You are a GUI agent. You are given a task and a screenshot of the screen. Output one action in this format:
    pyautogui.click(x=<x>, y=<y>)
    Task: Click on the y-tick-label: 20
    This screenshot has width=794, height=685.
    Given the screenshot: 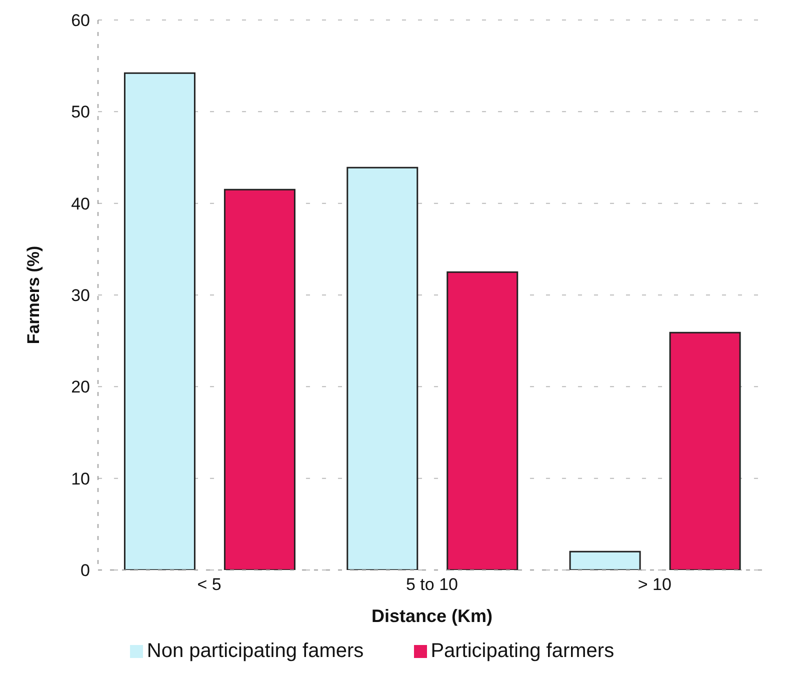 What is the action you would take?
    pyautogui.click(x=80, y=387)
    